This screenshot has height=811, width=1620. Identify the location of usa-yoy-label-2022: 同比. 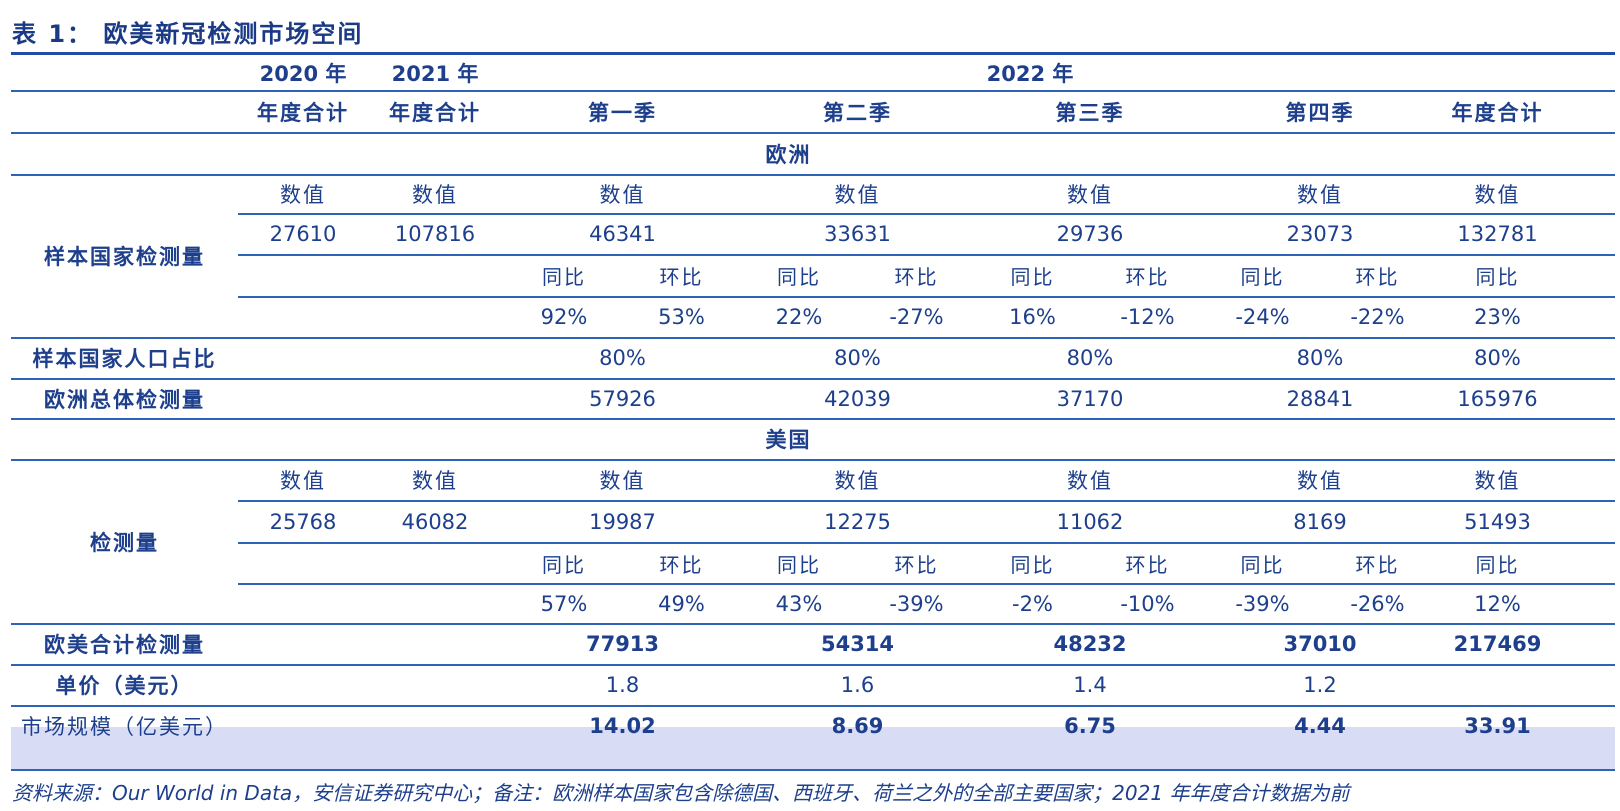
(1497, 564).